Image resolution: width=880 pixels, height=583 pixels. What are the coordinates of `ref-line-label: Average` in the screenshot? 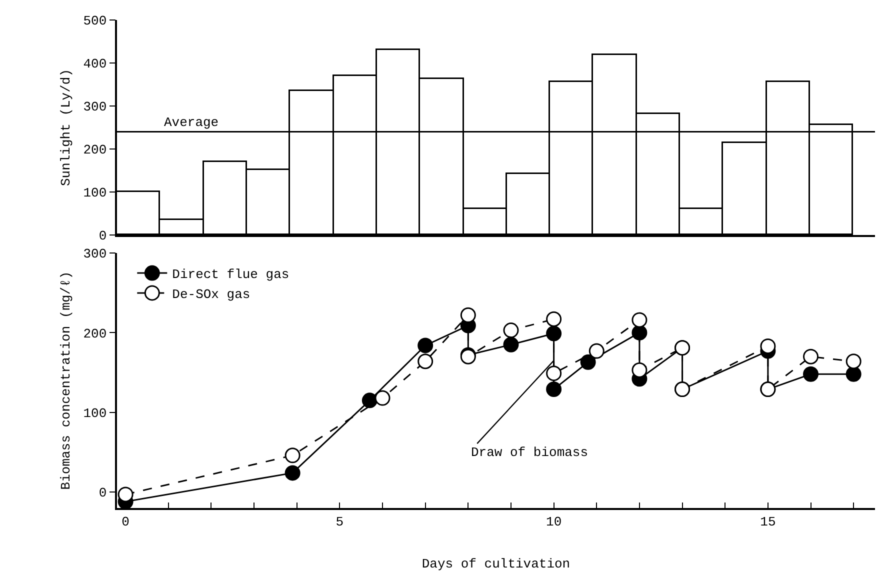 It's located at (191, 122).